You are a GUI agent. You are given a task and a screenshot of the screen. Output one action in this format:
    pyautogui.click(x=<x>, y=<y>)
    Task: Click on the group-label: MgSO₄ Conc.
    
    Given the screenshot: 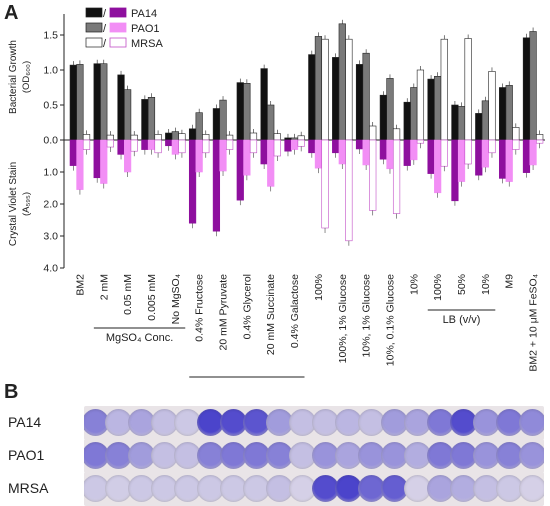 What is the action you would take?
    pyautogui.click(x=139, y=338)
    